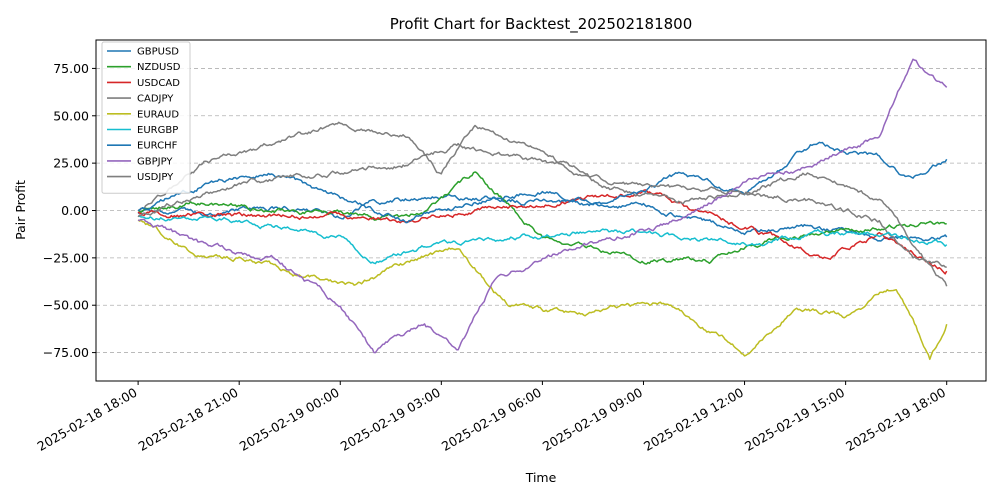 The height and width of the screenshot is (500, 1000). What do you see at coordinates (71, 115) in the screenshot?
I see `y-tick-label: 50.00` at bounding box center [71, 115].